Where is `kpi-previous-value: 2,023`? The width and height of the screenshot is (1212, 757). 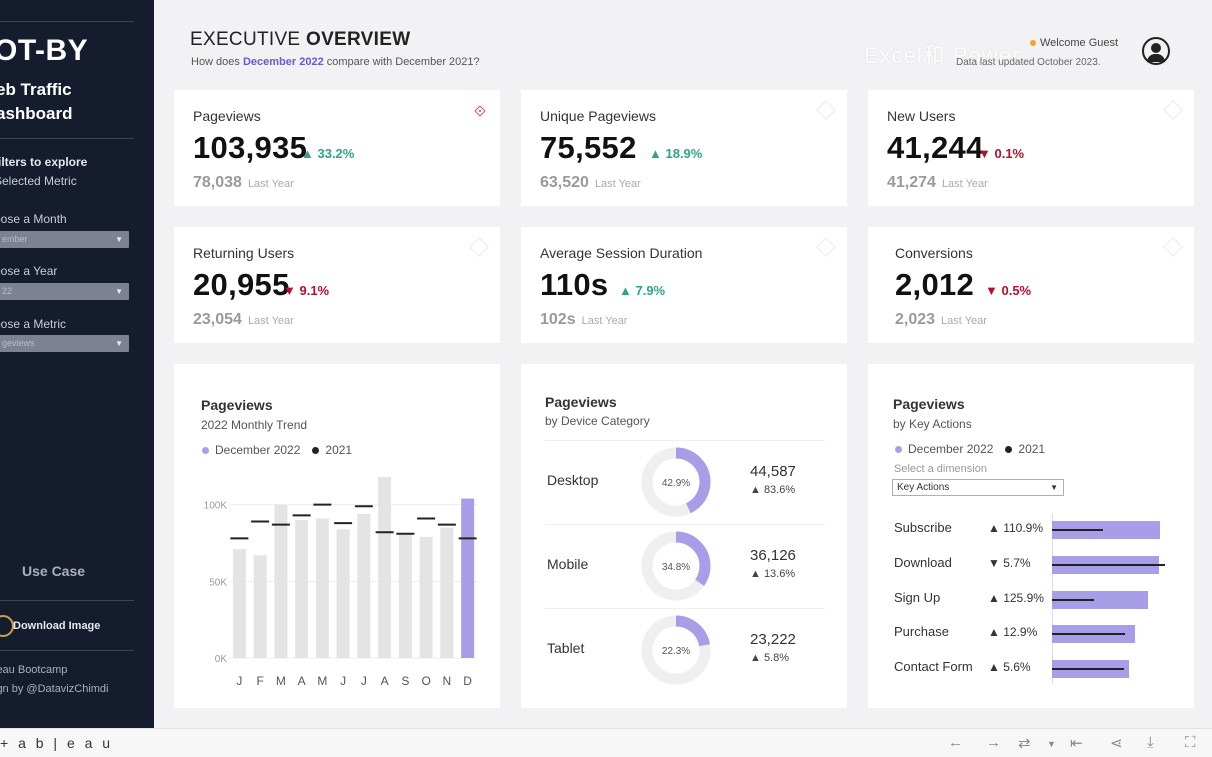
kpi-previous-value: 2,023 is located at coordinates (915, 319).